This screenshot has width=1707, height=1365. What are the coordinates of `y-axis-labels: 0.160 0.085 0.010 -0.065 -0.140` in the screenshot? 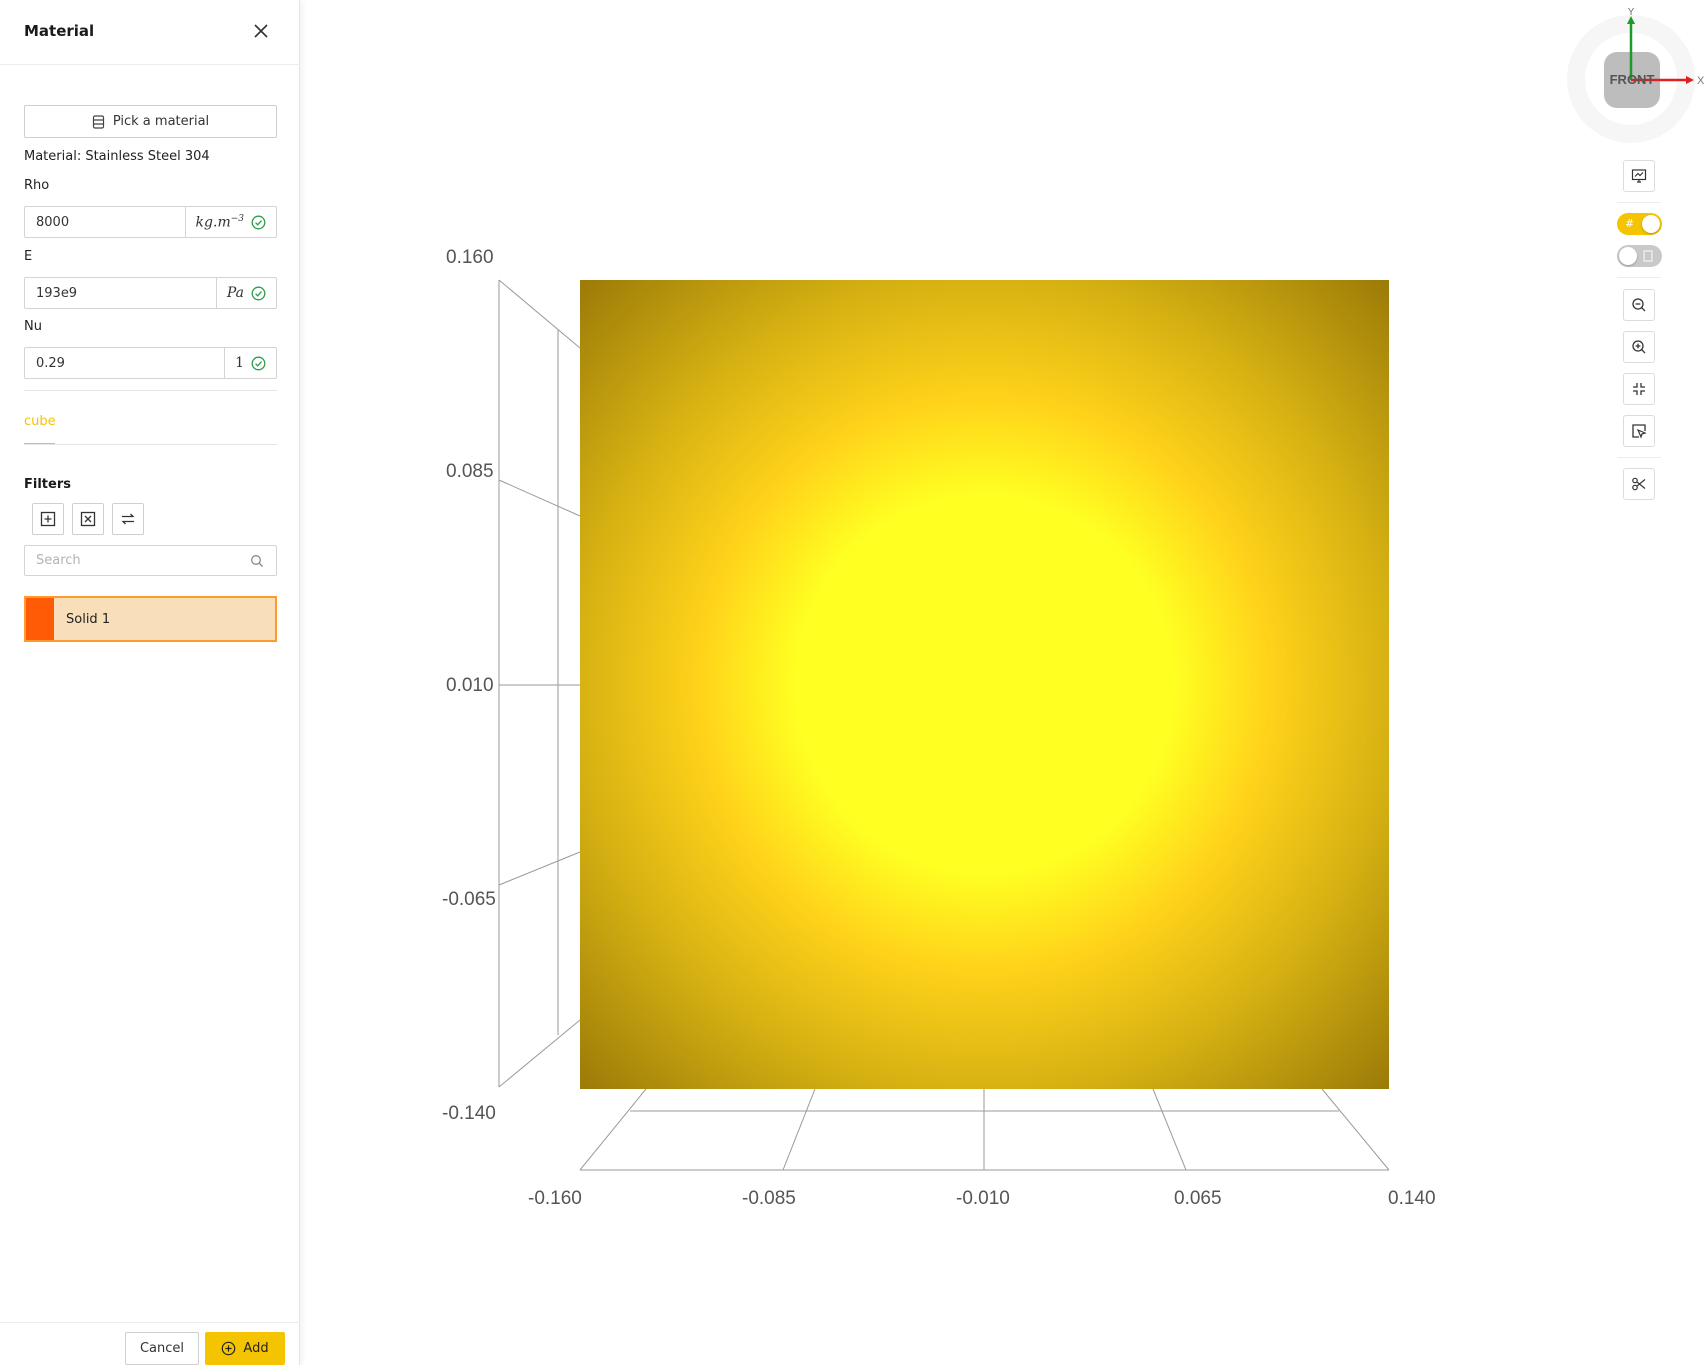 It's located at (469, 685).